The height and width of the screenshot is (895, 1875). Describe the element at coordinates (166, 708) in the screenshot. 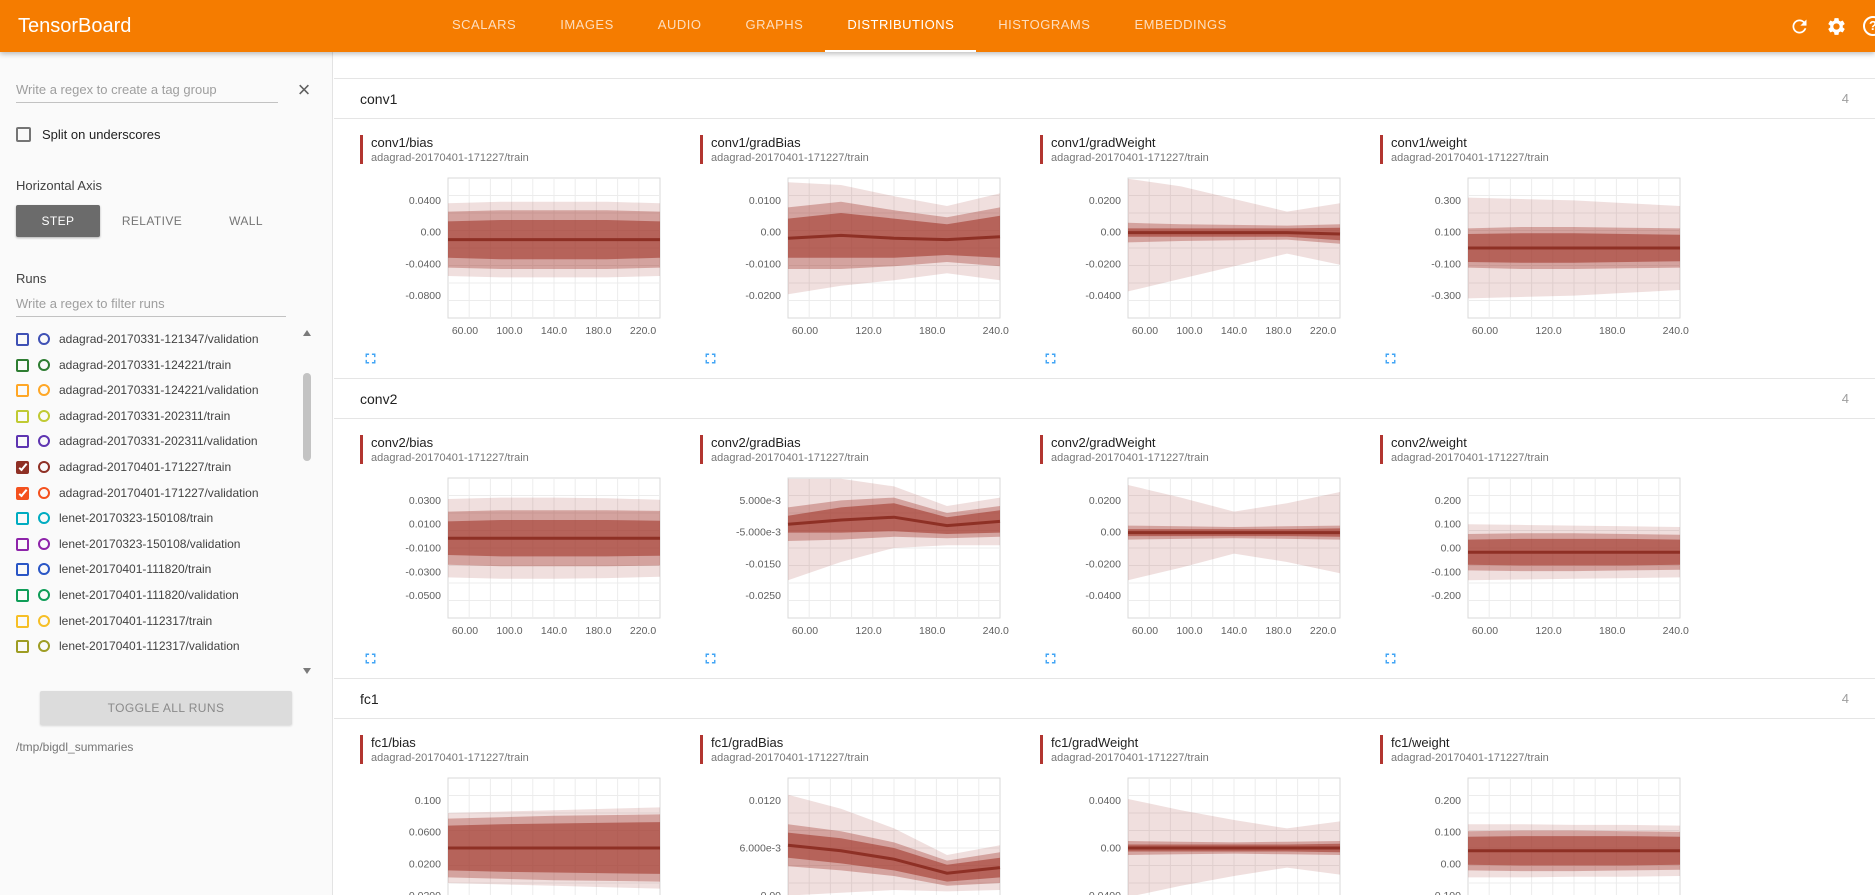

I see `toggle-all-runs-button: TOGGLE ALL RUNS` at that location.